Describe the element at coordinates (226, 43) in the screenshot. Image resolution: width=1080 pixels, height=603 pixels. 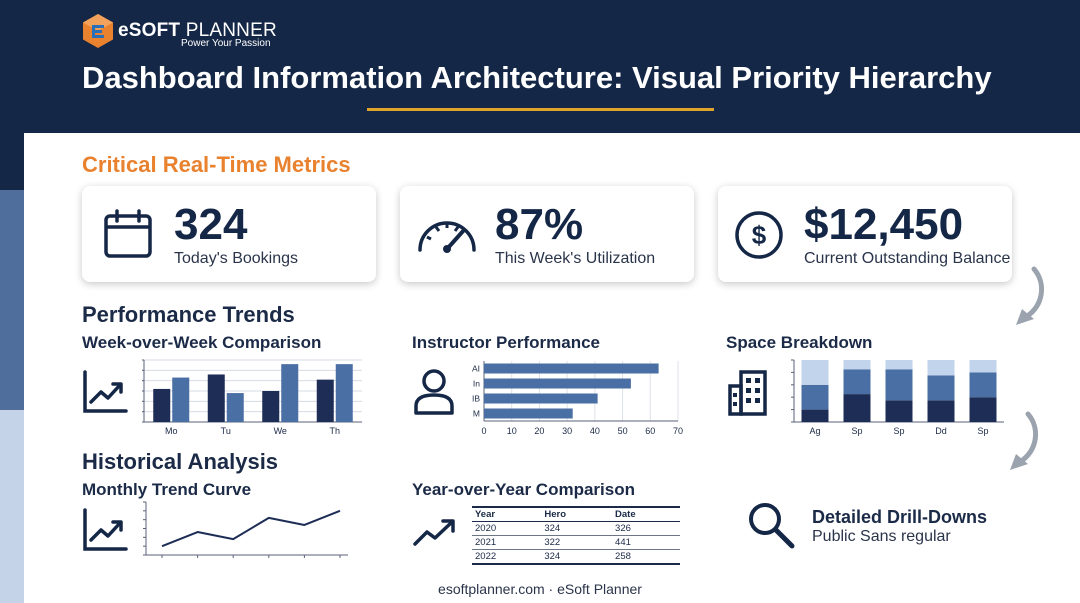
I see `logo-tagline: Power Your Passion` at that location.